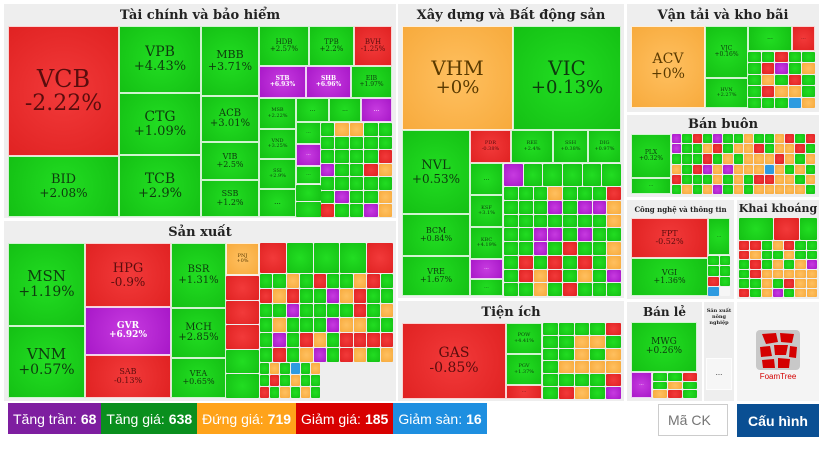 This screenshot has height=449, width=829. What do you see at coordinates (524, 369) in the screenshot?
I see `stock-tile-pgv: PGV +1.37%` at bounding box center [524, 369].